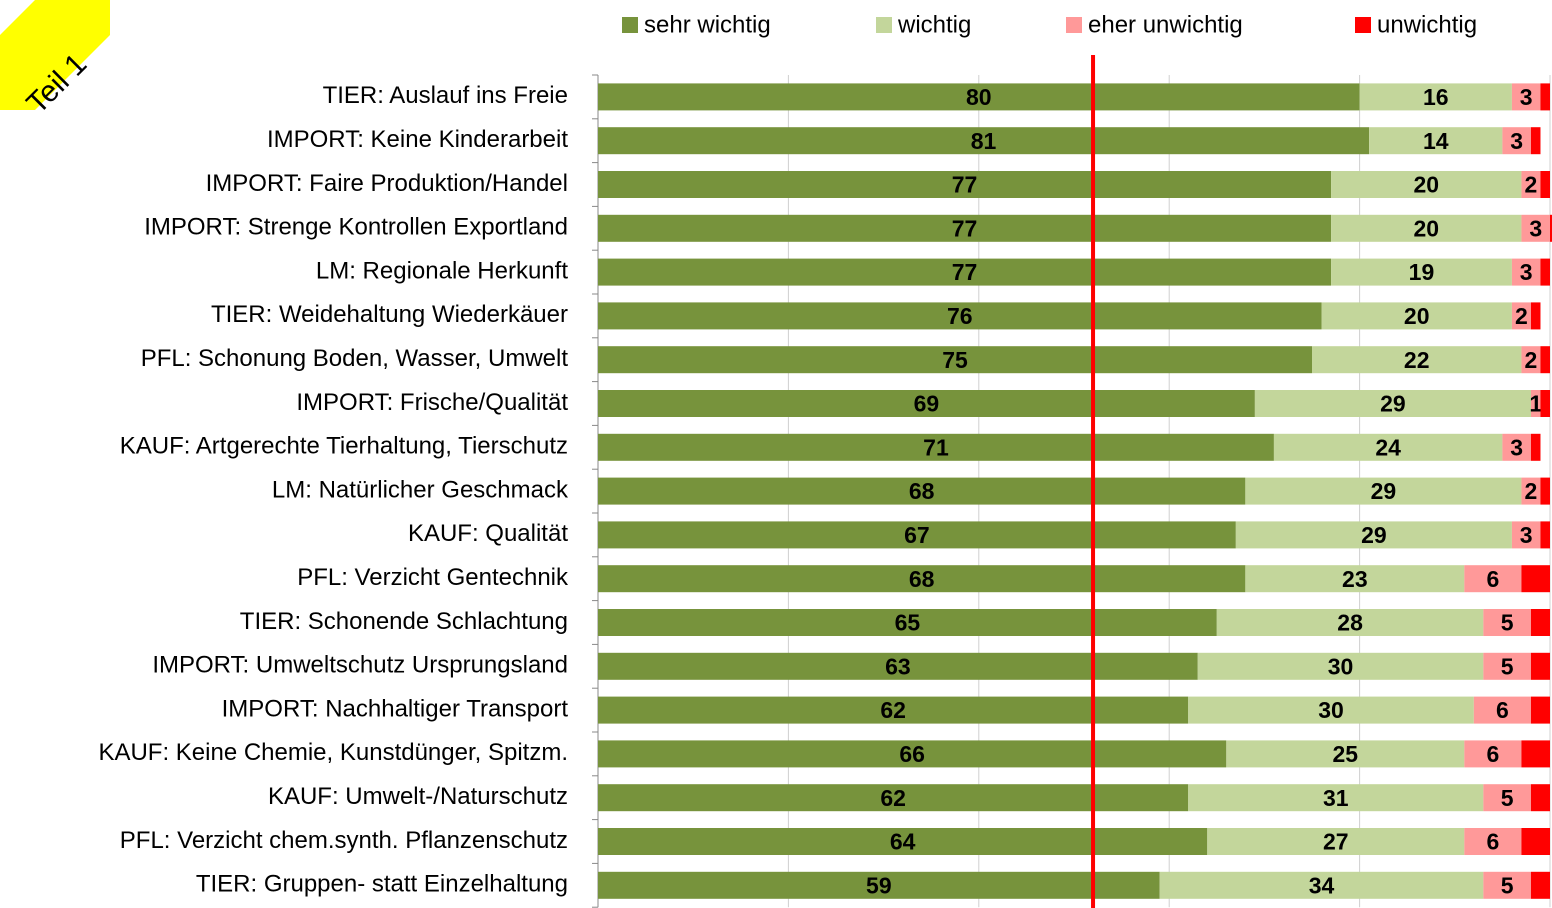 This screenshot has width=1552, height=908. What do you see at coordinates (355, 358) in the screenshot?
I see `category-label: PFL: Schonung Boden, Wasser, Umwelt` at bounding box center [355, 358].